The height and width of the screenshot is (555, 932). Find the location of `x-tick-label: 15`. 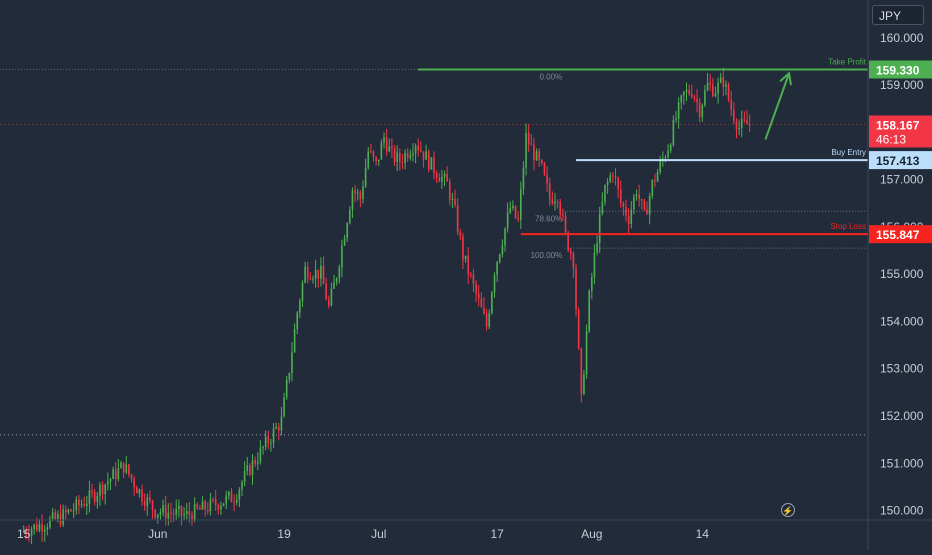

x-tick-label: 15 is located at coordinates (24, 534).